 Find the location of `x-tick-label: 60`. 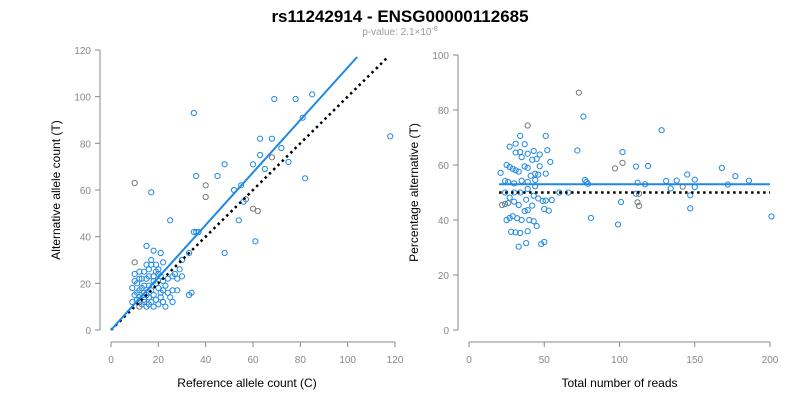

x-tick-label: 60 is located at coordinates (253, 360).